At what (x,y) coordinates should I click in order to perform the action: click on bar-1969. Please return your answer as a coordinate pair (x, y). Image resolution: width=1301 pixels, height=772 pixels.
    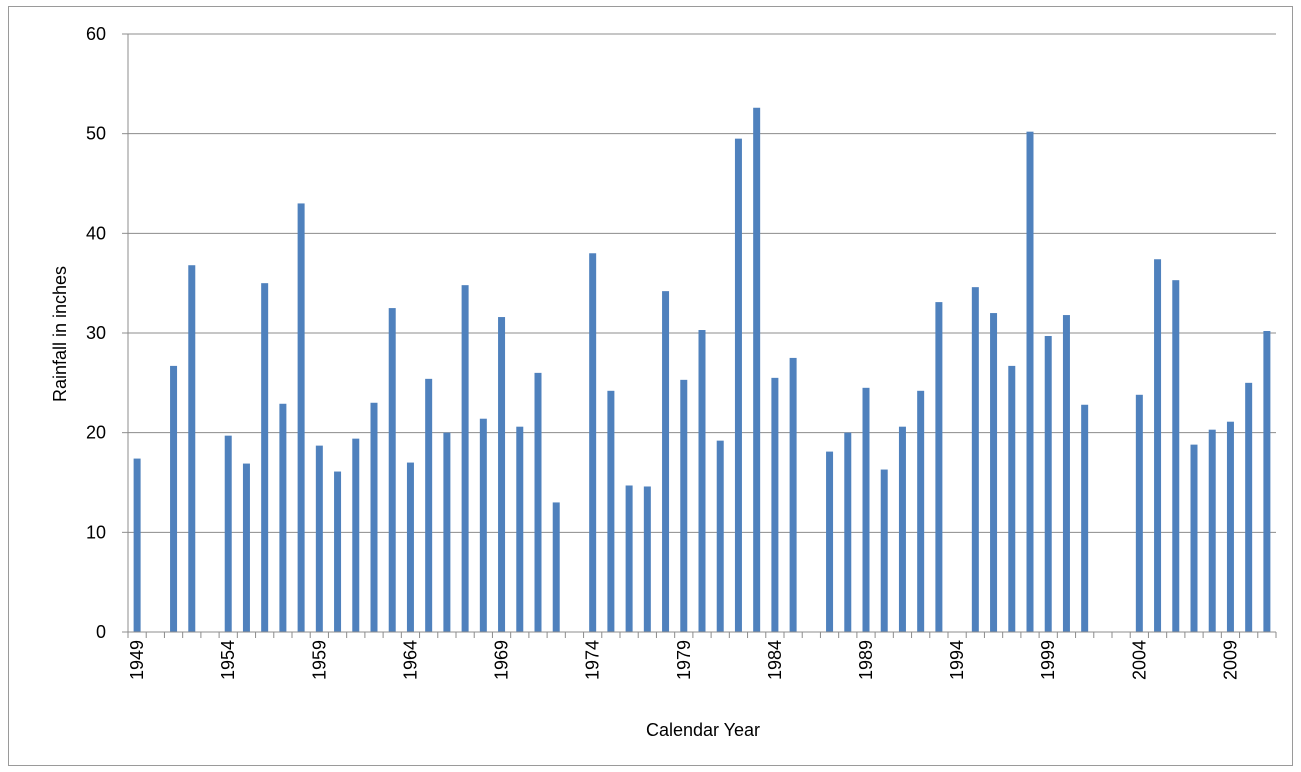
    Looking at the image, I should click on (502, 474).